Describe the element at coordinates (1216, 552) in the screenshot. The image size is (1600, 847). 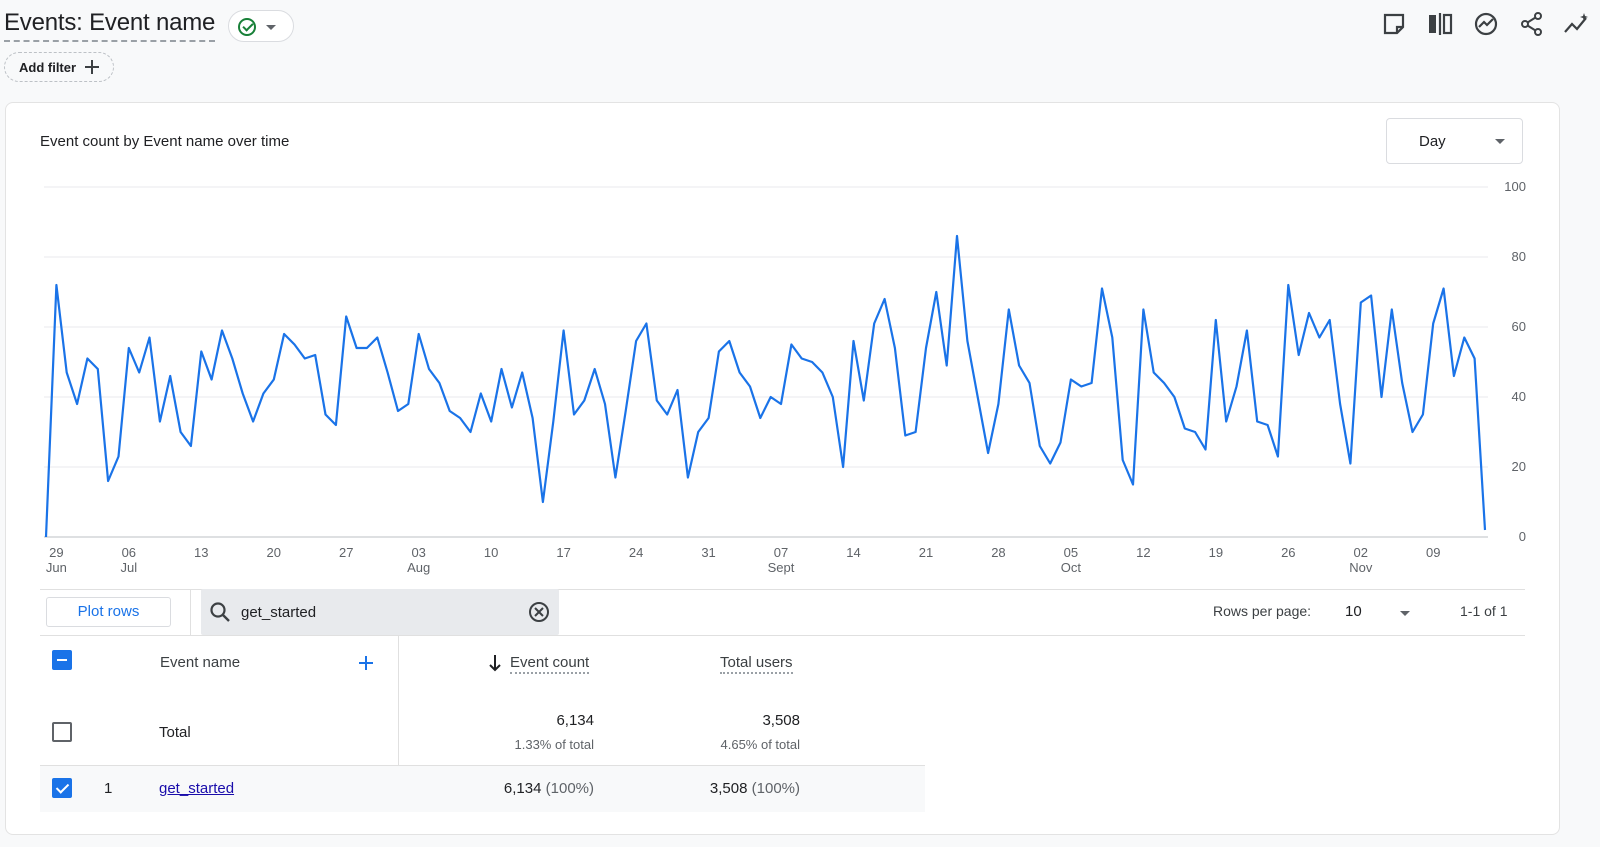
I see `x-tick-label: 19` at that location.